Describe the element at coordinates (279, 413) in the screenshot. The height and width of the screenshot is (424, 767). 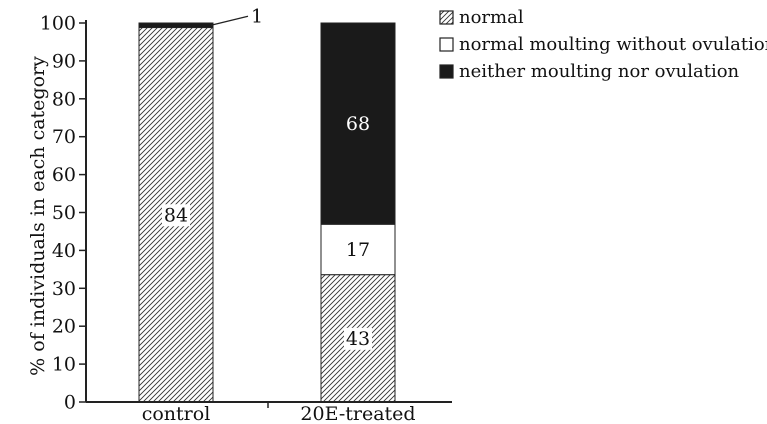
I see `x-axis-labels: control 20E-treated` at that location.